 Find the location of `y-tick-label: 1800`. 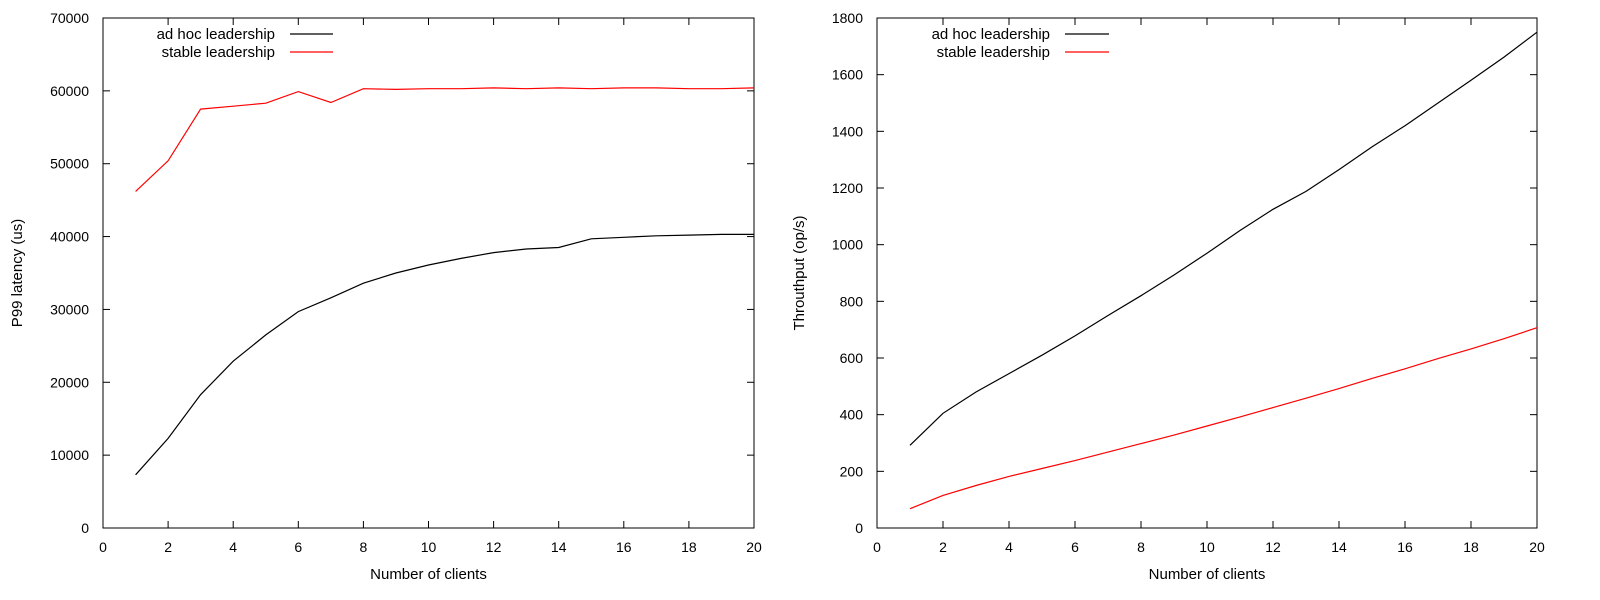

y-tick-label: 1800 is located at coordinates (847, 18).